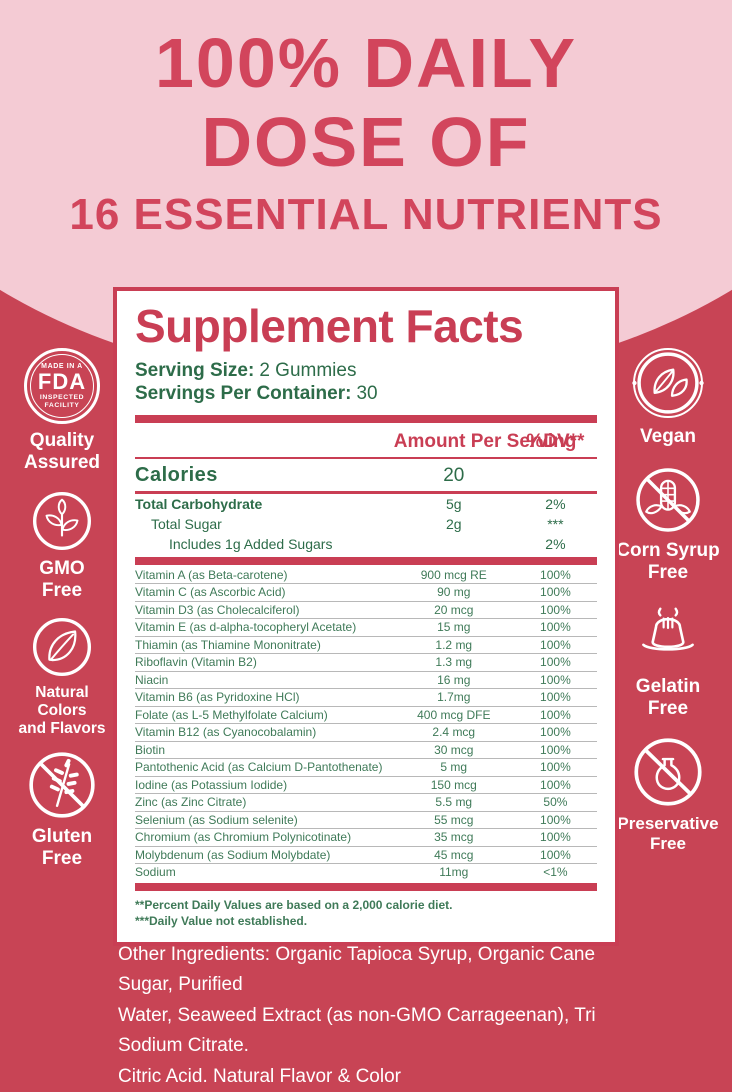 The width and height of the screenshot is (732, 1092). What do you see at coordinates (62, 521) in the screenshot?
I see `gmo-free-sprout-icon` at bounding box center [62, 521].